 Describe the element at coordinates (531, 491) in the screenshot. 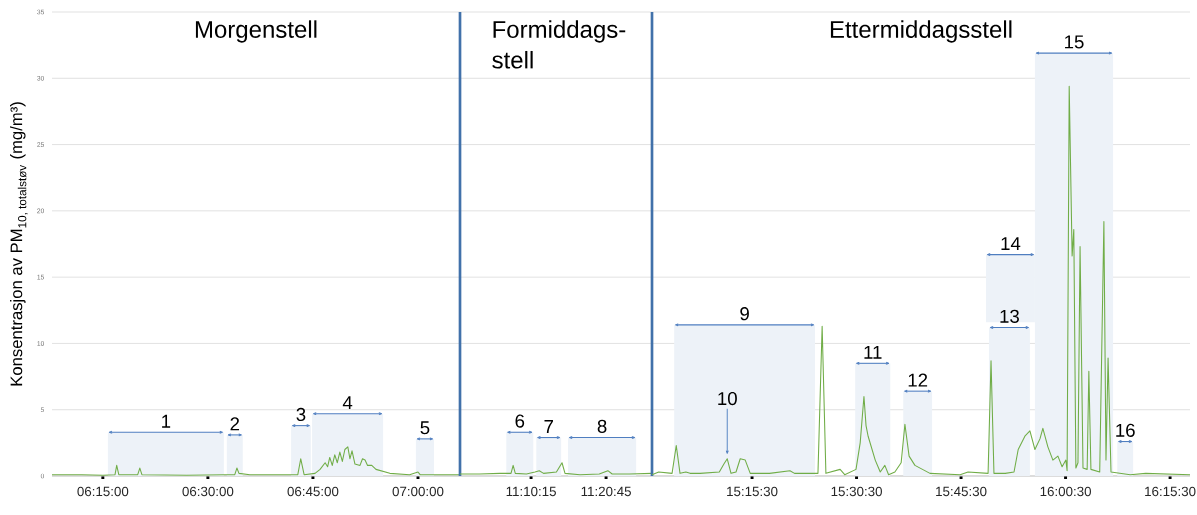

I see `x-tick-label: 11:10:15` at that location.